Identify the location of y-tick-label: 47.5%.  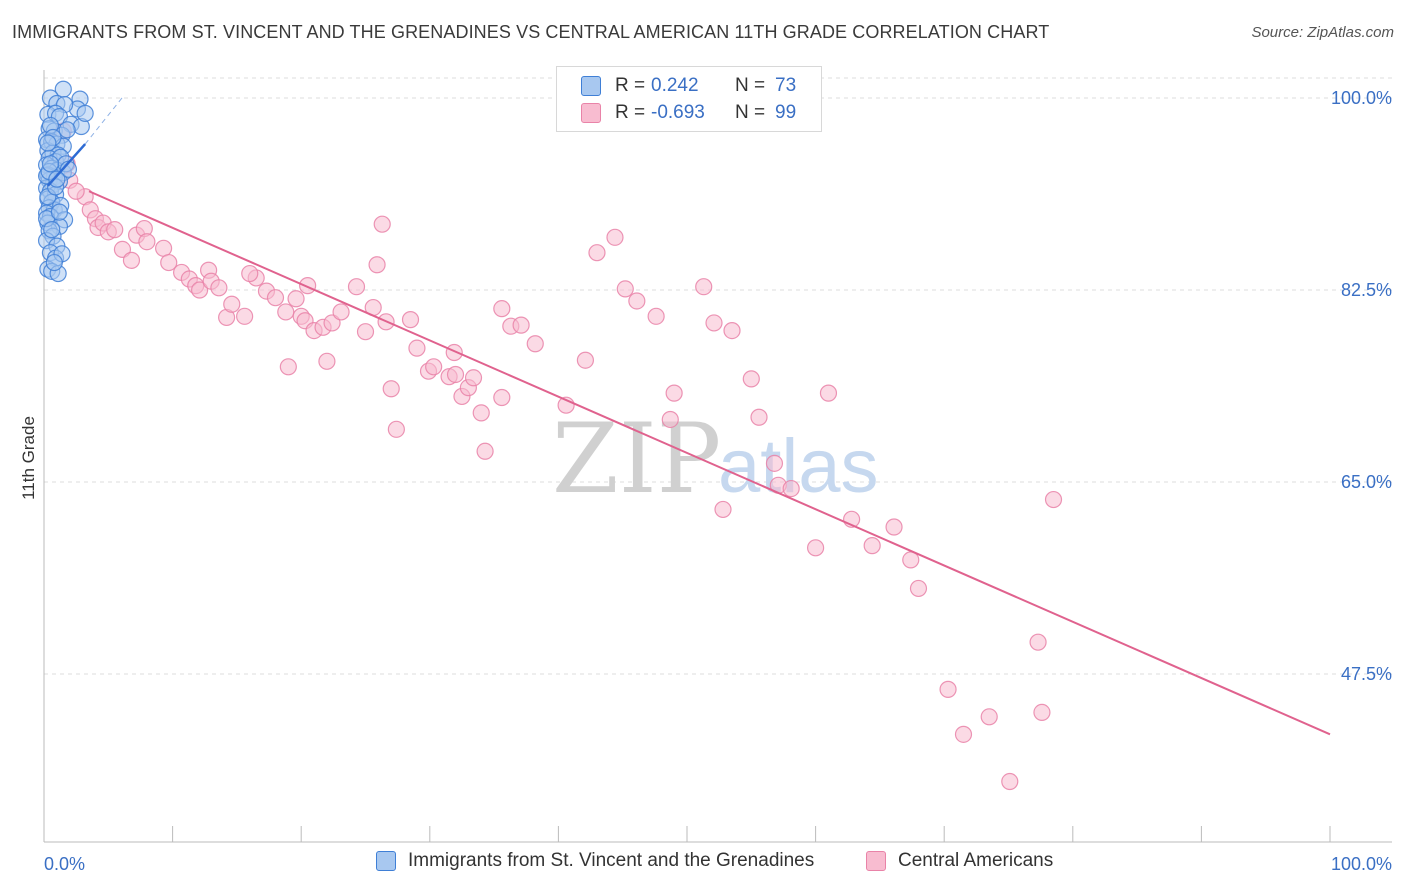
(1366, 674).